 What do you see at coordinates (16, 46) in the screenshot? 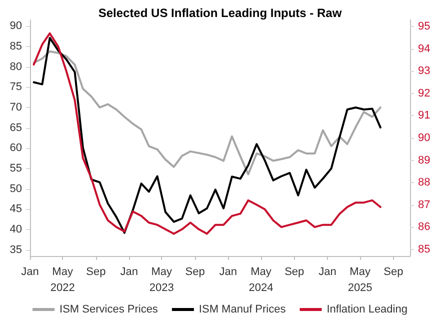
I see `y-tick-label: 85` at bounding box center [16, 46].